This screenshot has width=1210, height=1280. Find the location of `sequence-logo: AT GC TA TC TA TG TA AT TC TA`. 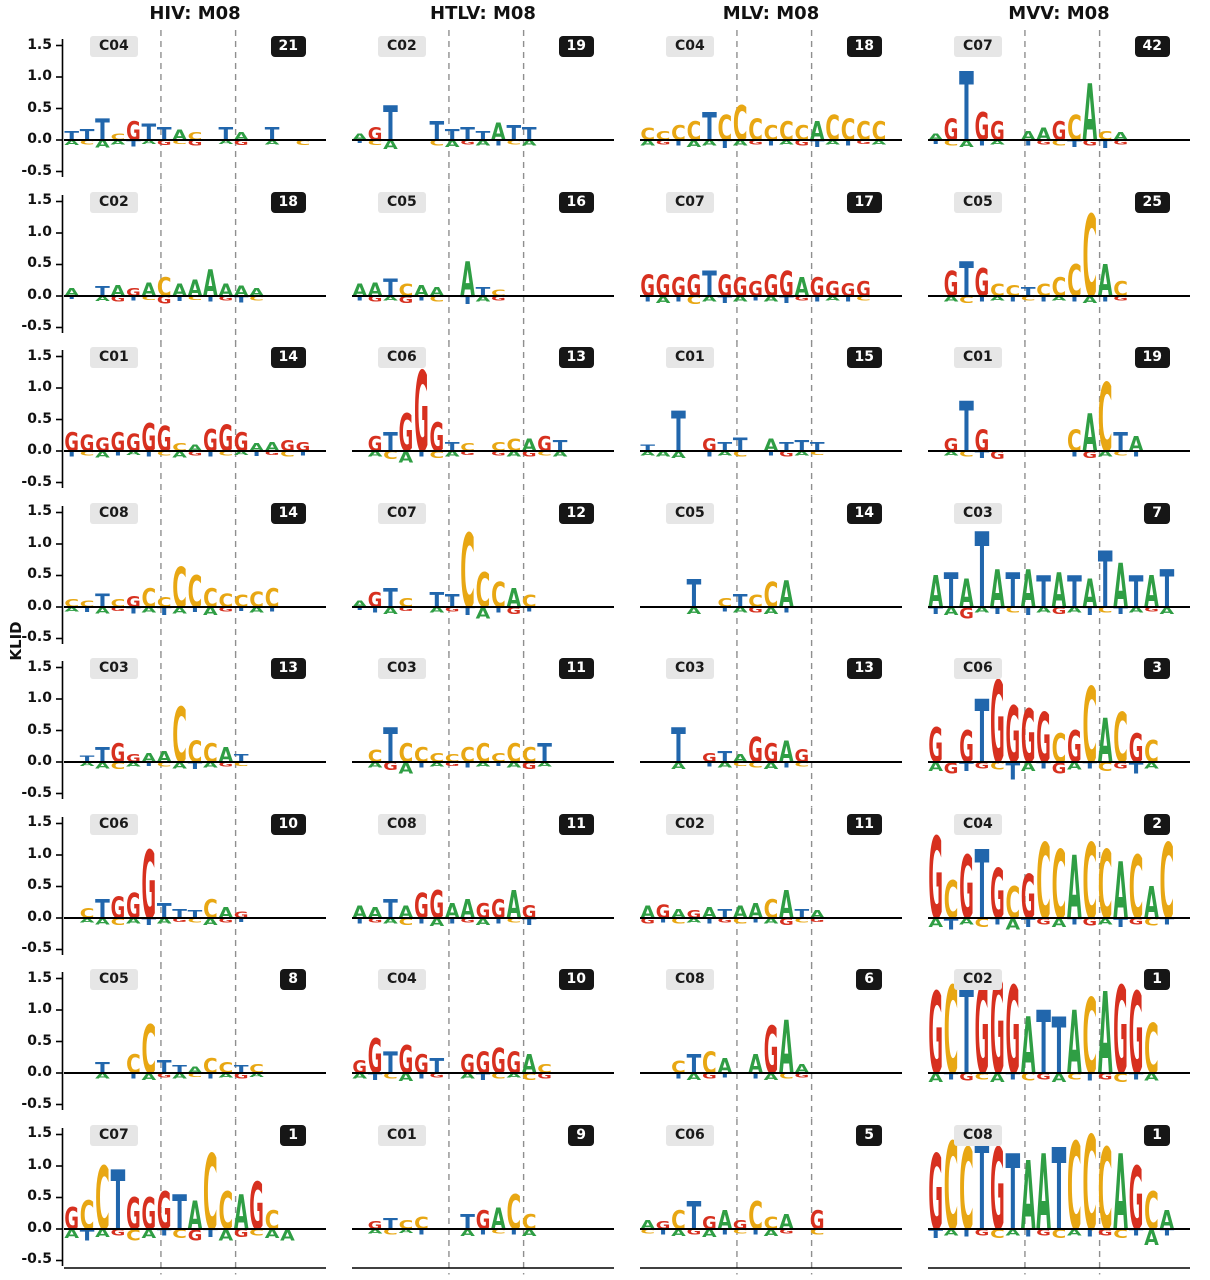

sequence-logo: AT GC TA TC TA TG TA AT TC TA is located at coordinates (483, 108).